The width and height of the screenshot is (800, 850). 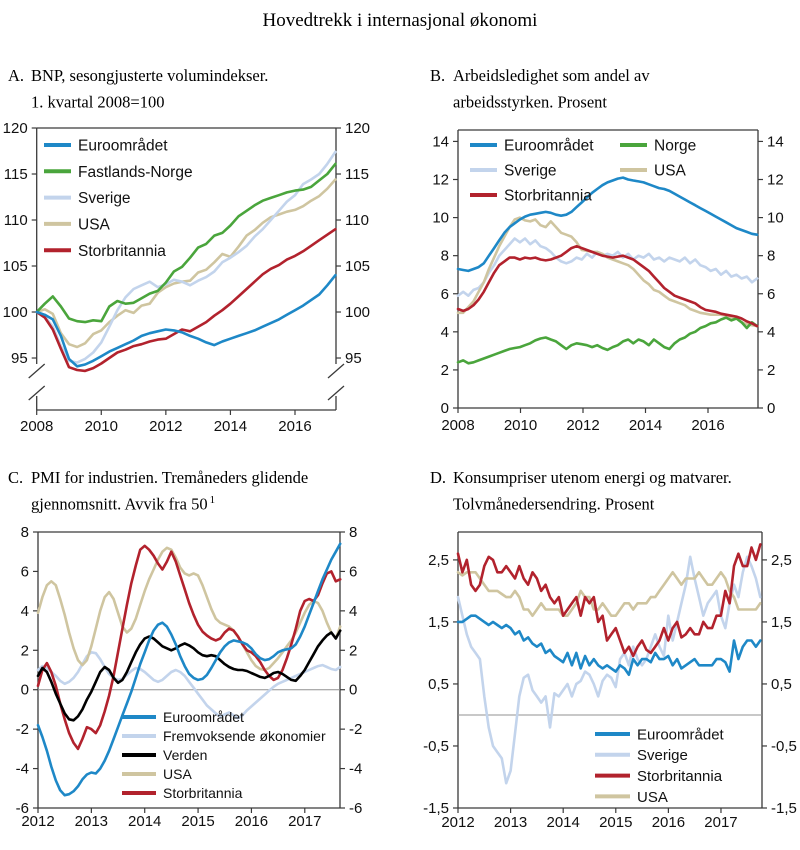 I want to click on legend-label-fremvoksende-konomier: Fremvoksende økonomier, so click(x=244, y=736).